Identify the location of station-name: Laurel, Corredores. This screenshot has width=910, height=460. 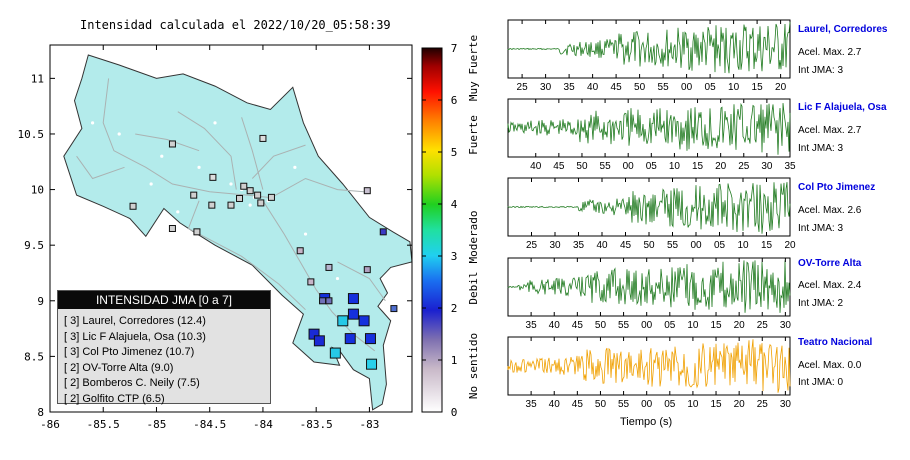
(843, 29).